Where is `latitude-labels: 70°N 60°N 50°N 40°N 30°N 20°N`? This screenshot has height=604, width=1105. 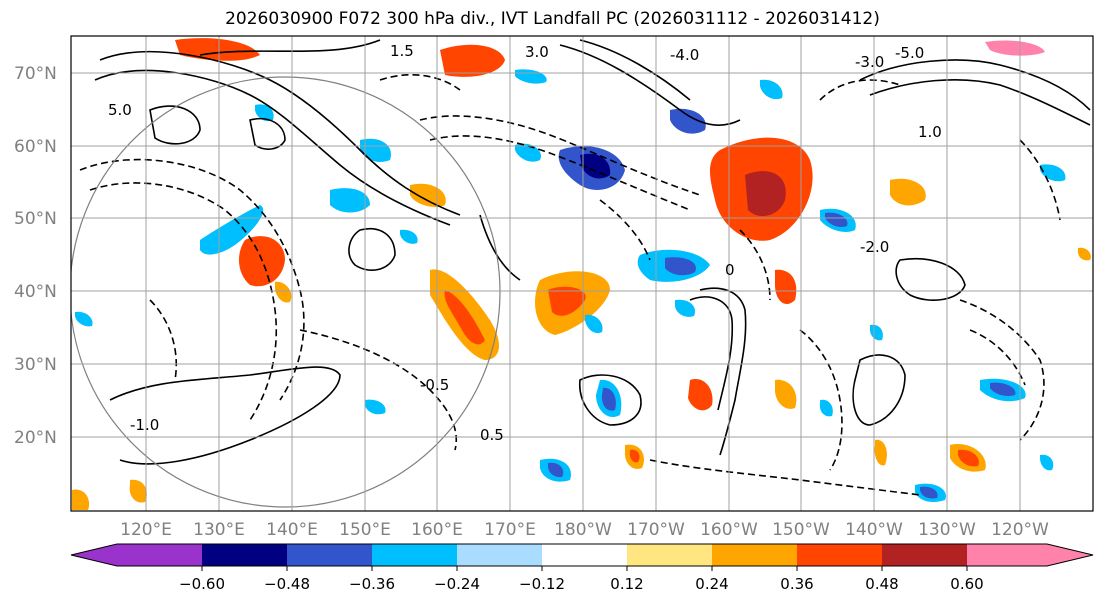
latitude-labels: 70°N 60°N 50°N 40°N 30°N 20°N is located at coordinates (35, 256).